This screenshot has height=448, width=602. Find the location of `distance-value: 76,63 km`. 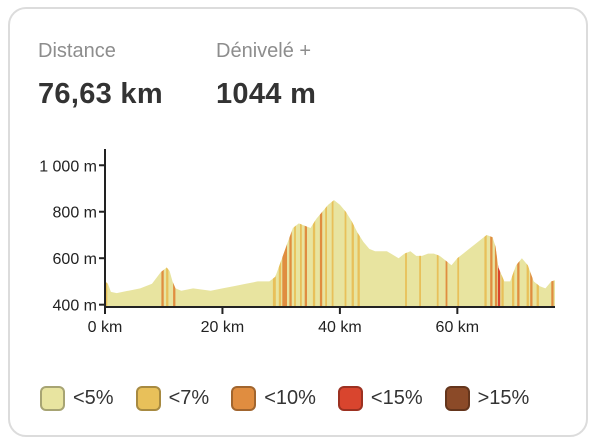

distance-value: 76,63 km is located at coordinates (100, 94).